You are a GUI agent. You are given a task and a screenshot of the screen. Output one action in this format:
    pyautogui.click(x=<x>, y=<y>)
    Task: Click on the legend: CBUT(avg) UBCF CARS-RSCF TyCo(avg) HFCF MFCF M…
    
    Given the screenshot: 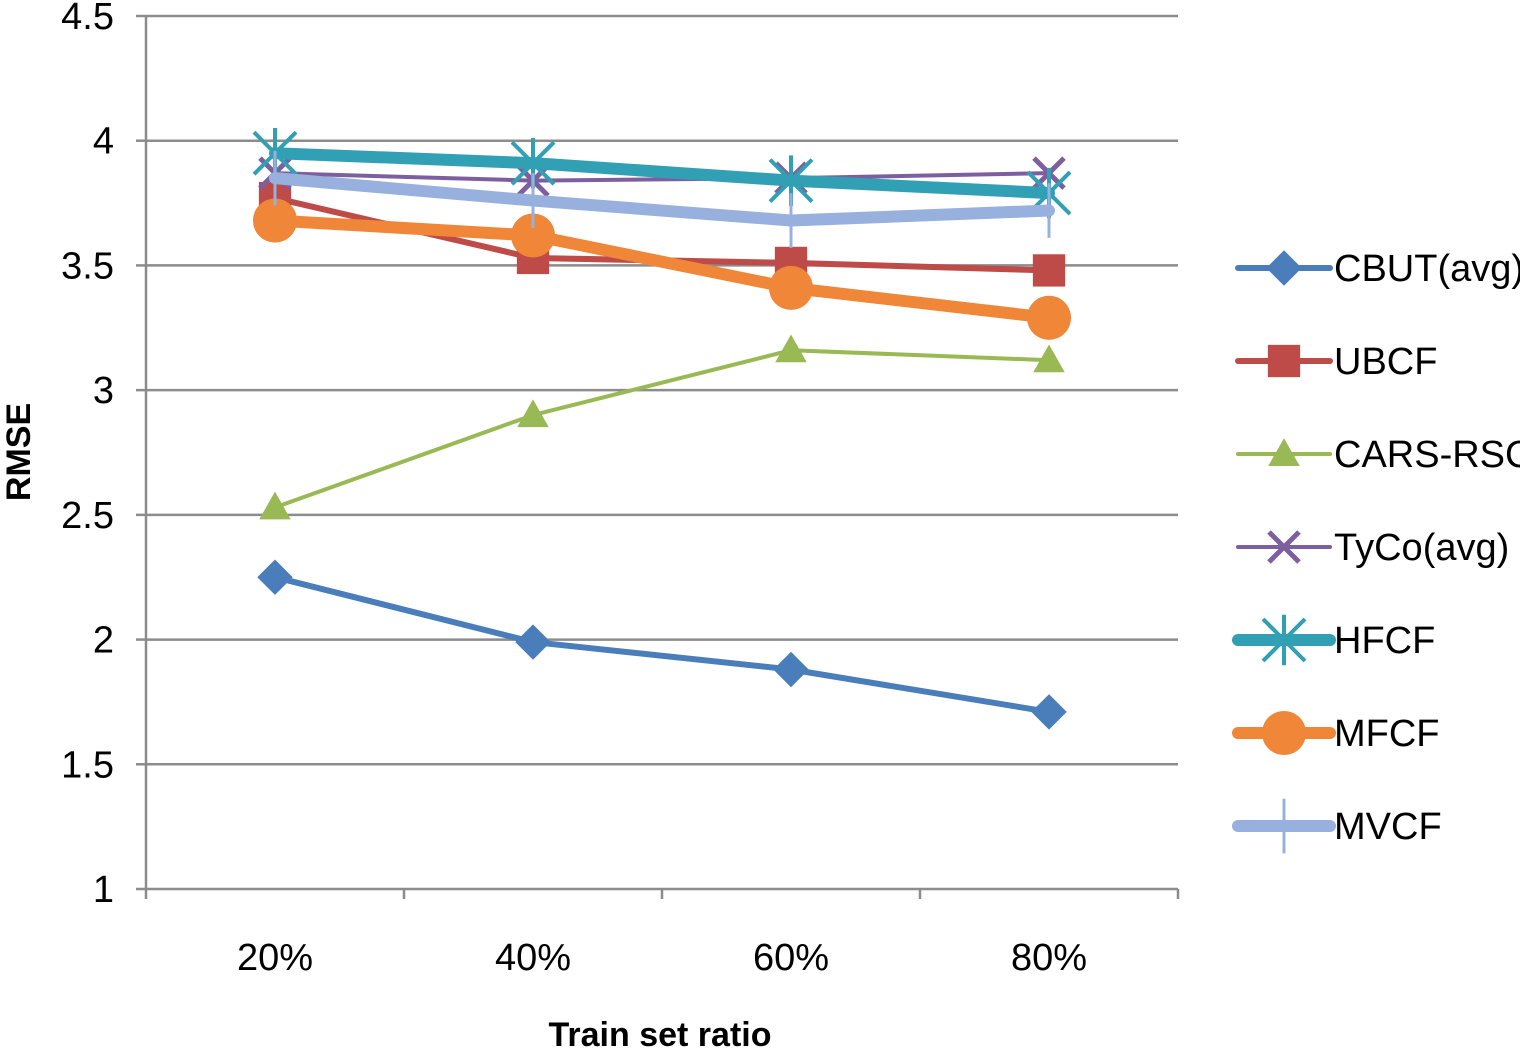 What is the action you would take?
    pyautogui.click(x=1376, y=551)
    